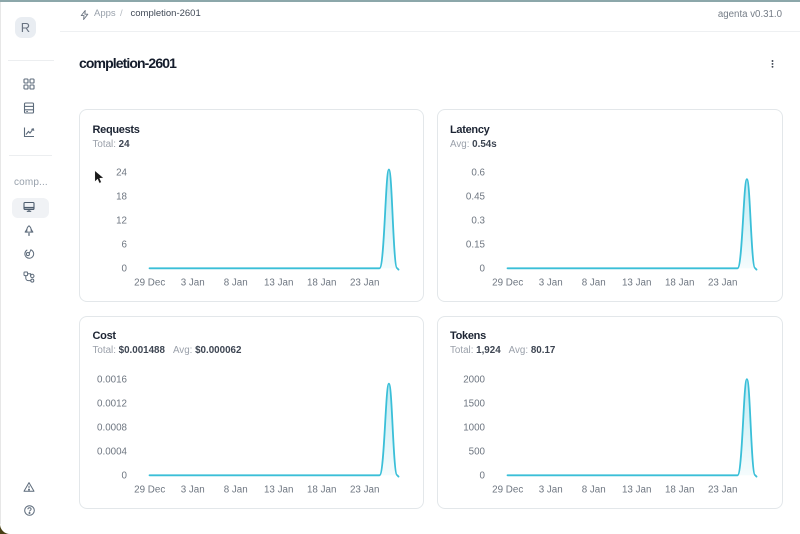  I want to click on svg-text: 0.0016, so click(112, 379).